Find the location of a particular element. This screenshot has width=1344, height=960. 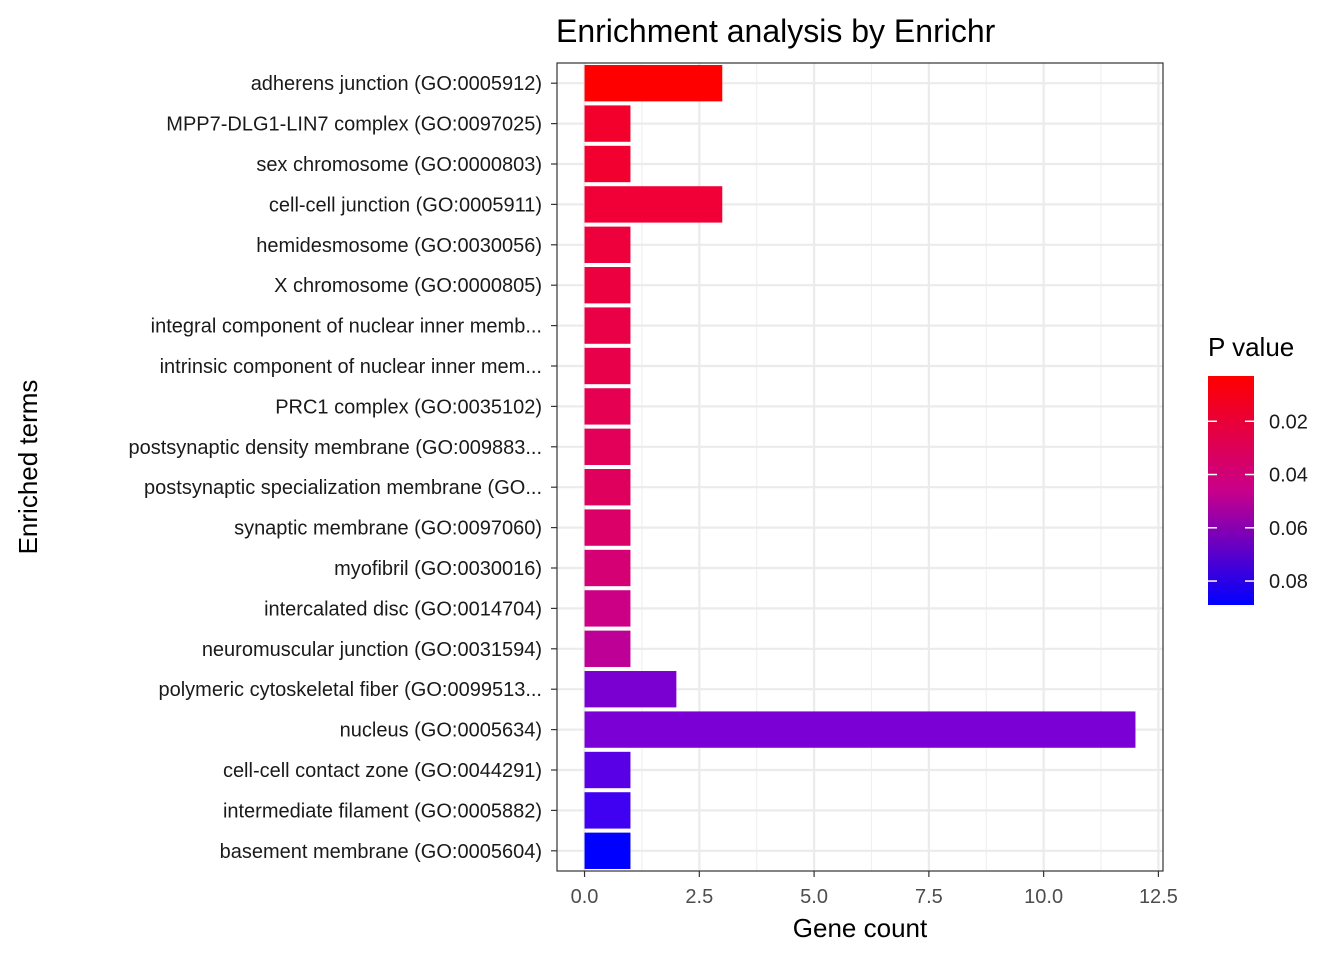

legend-title: P value is located at coordinates (1251, 347).